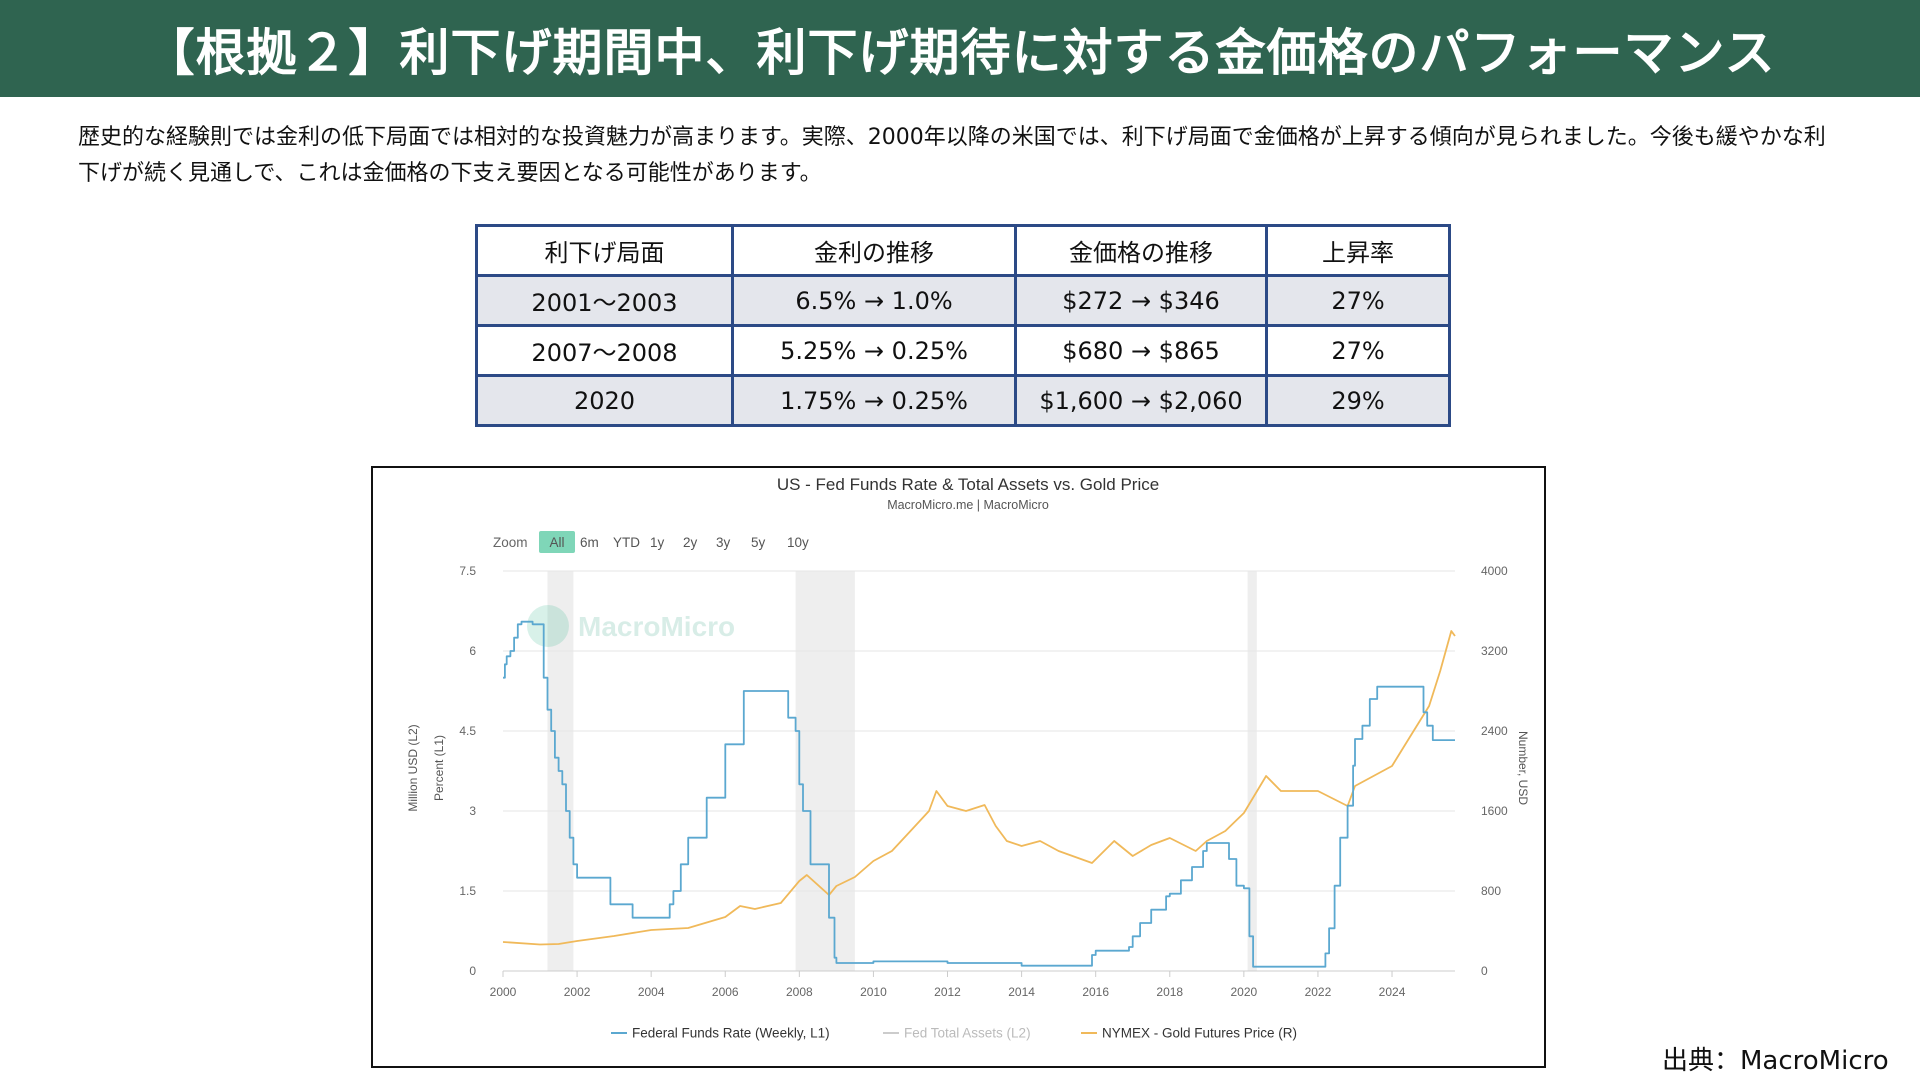 The image size is (1920, 1080). What do you see at coordinates (960, 52) in the screenshot?
I see `page-title: 【根拠２】利下げ期間中、利下げ期待に対する金価格のパフォーマンス` at bounding box center [960, 52].